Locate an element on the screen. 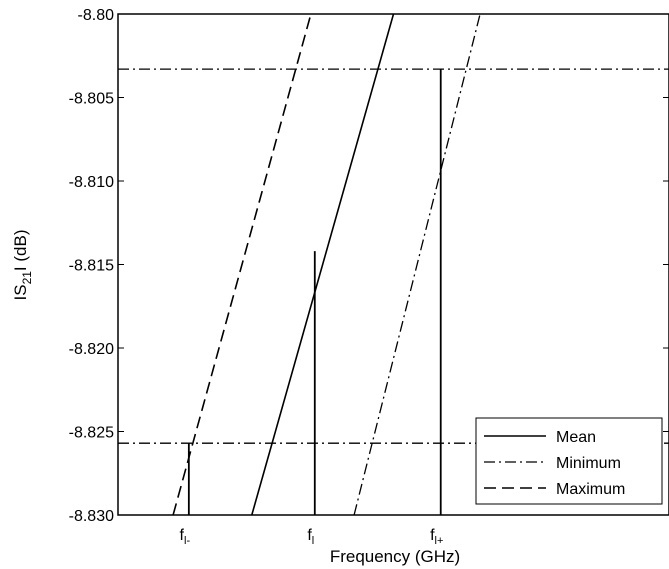  x-tick-label: fl is located at coordinates (310, 537).